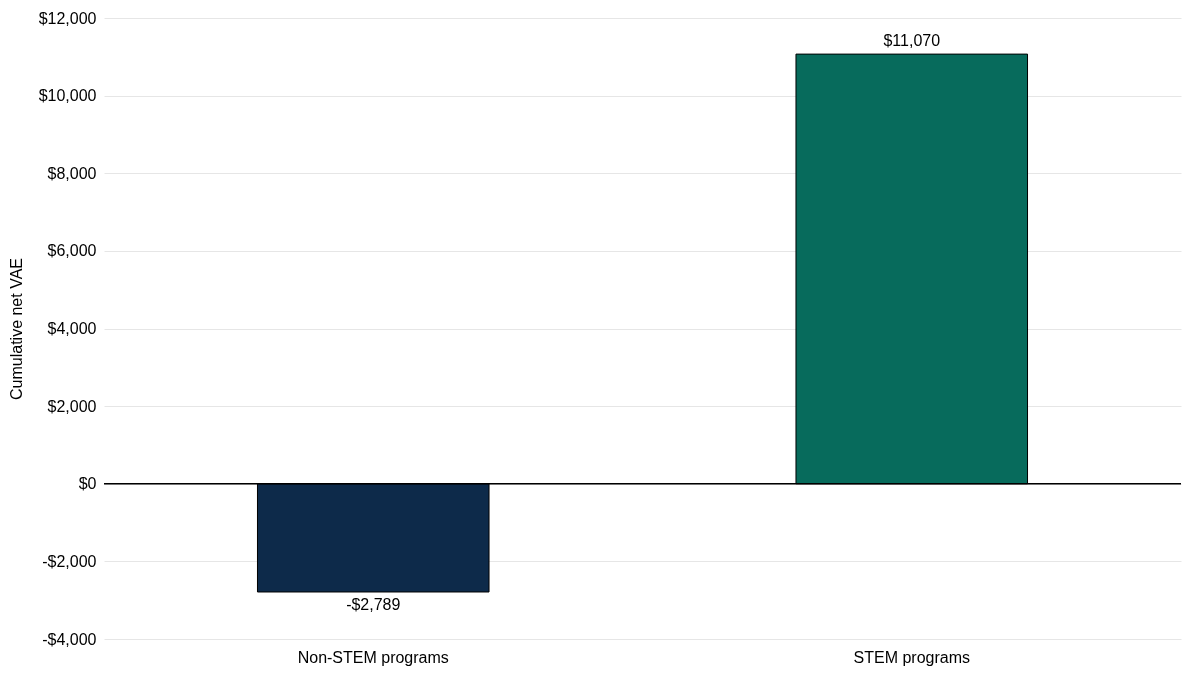 This screenshot has height=675, width=1182. Describe the element at coordinates (87, 484) in the screenshot. I see `y-tick-label: $0` at that location.